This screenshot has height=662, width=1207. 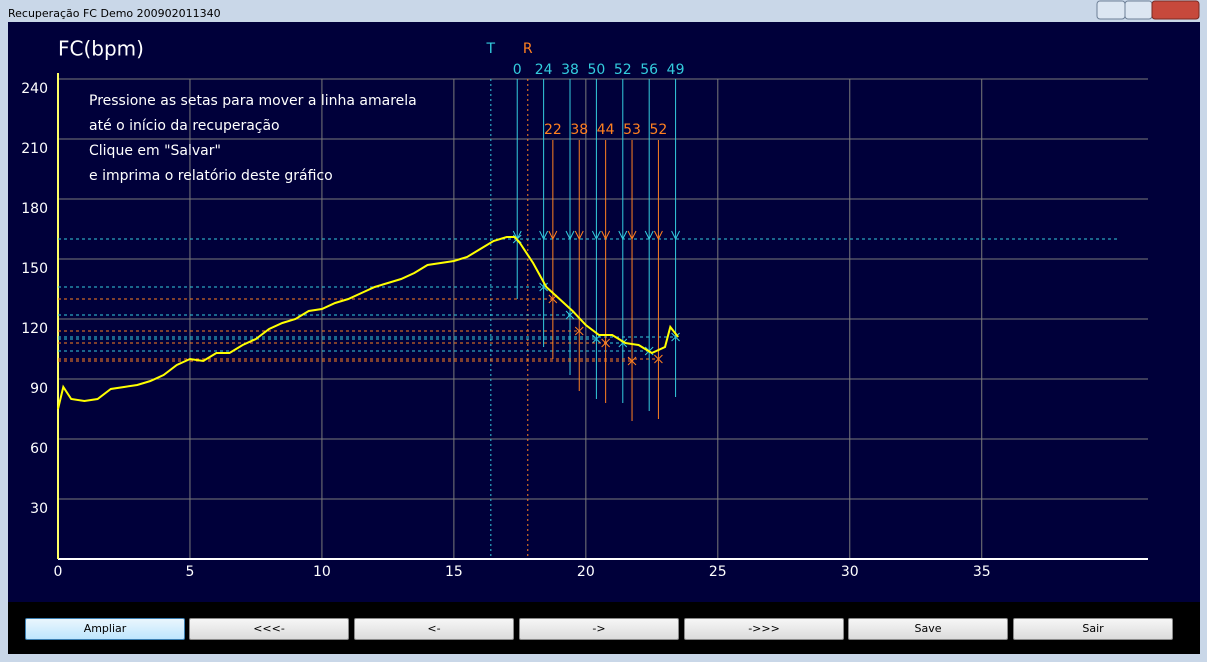 I want to click on recovery-label: 53, so click(x=632, y=130).